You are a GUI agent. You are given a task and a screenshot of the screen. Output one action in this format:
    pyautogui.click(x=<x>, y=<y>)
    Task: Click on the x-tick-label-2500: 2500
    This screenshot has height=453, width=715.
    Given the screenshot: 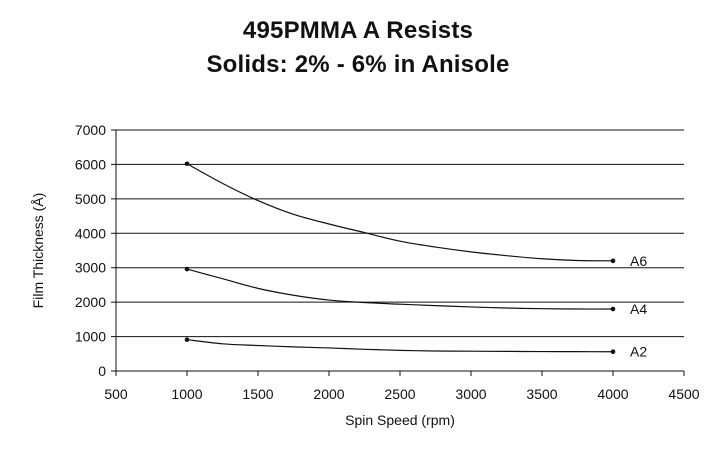 What is the action you would take?
    pyautogui.click(x=399, y=394)
    